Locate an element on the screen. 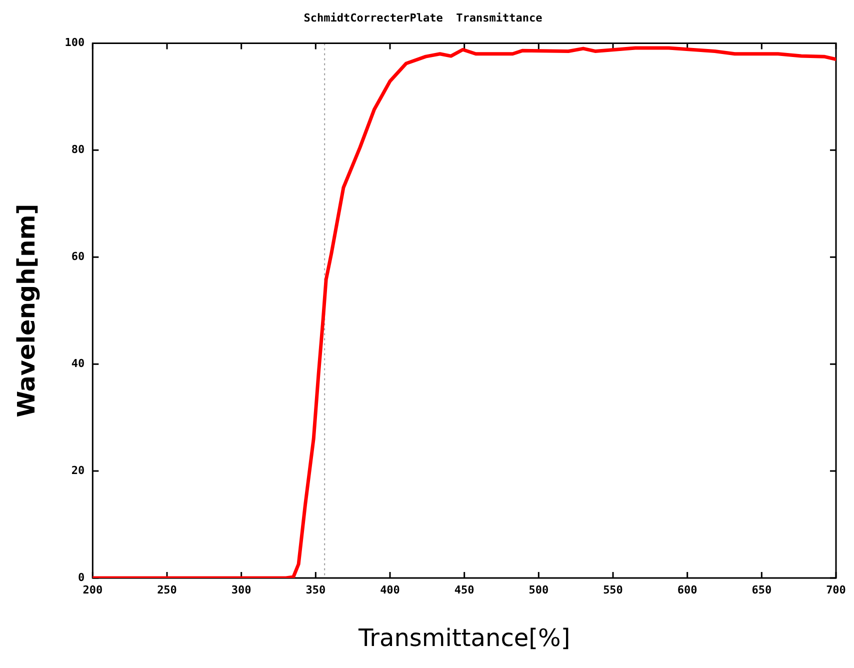 The image size is (854, 668). y-tick-label: 100 is located at coordinates (74, 43).